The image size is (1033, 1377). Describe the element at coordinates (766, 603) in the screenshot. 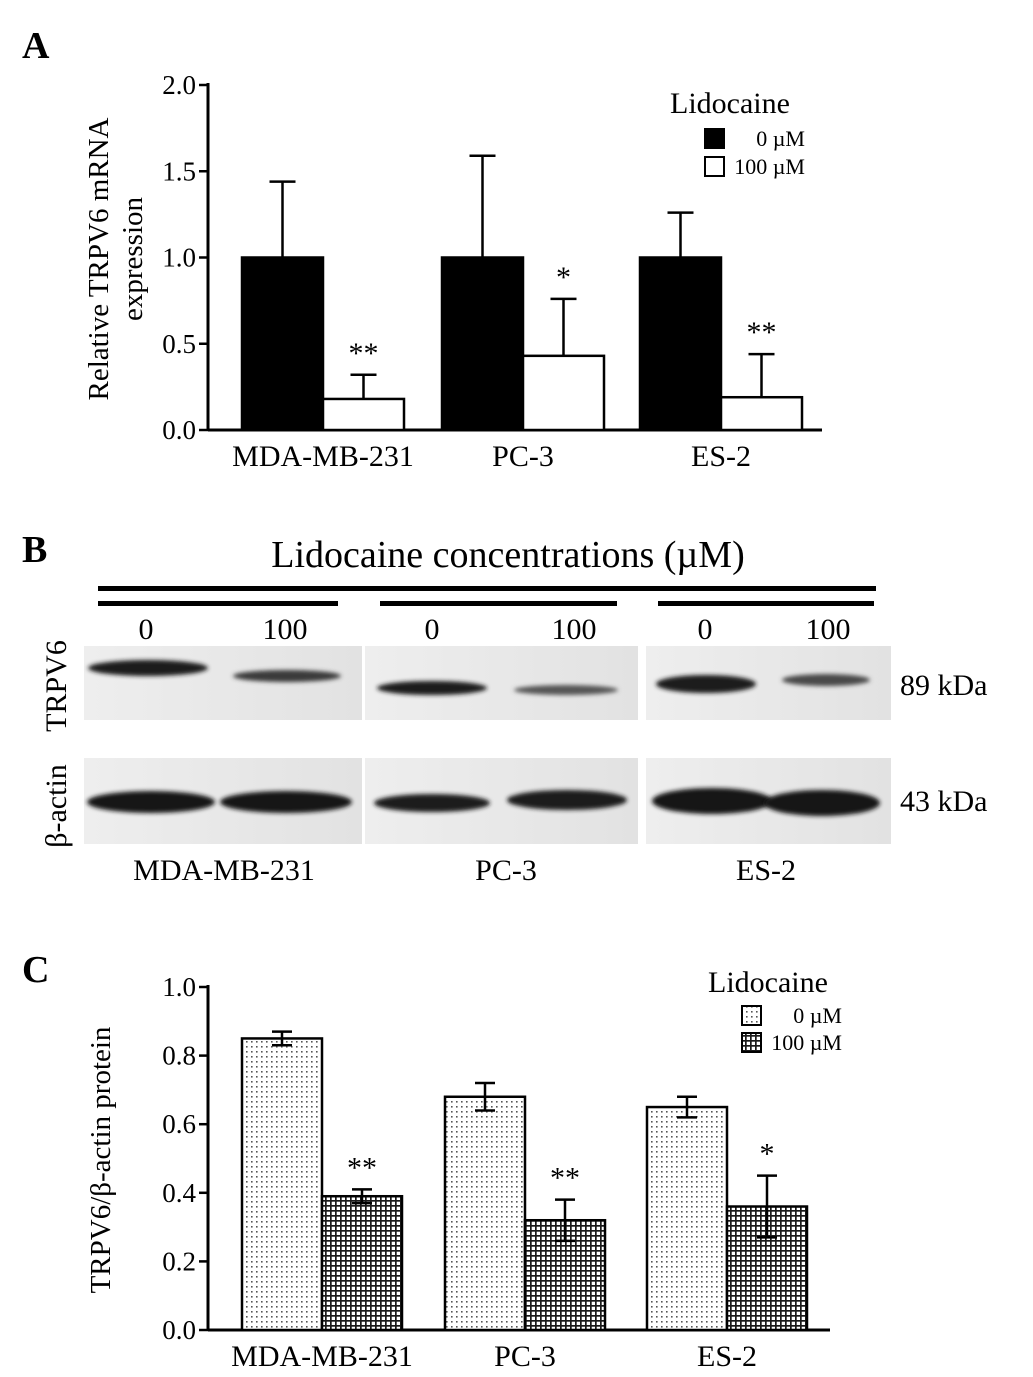

I see `blot-group-bar-es2` at that location.